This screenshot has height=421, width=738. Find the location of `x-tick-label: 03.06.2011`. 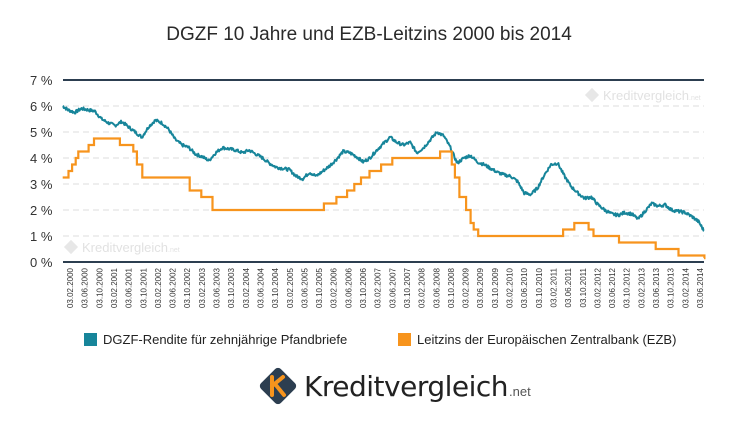

x-tick-label: 03.06.2011 is located at coordinates (568, 287).